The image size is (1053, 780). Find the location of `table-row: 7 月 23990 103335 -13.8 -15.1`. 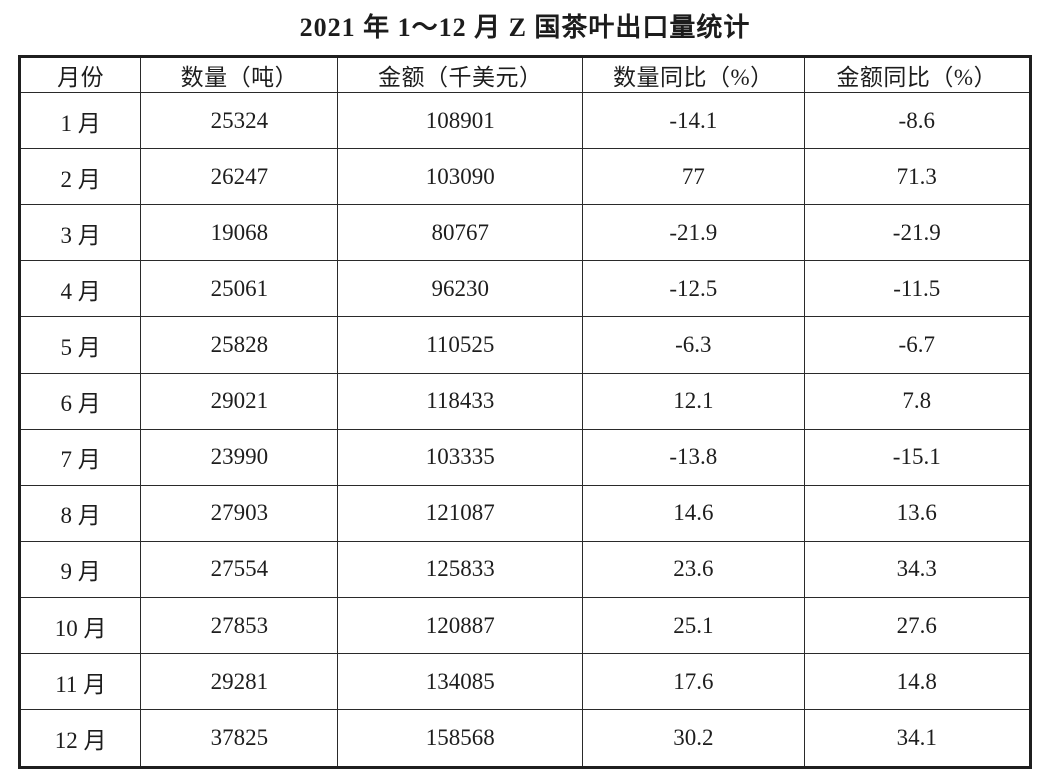

table-row: 7 月 23990 103335 -13.8 -15.1 is located at coordinates (525, 457).